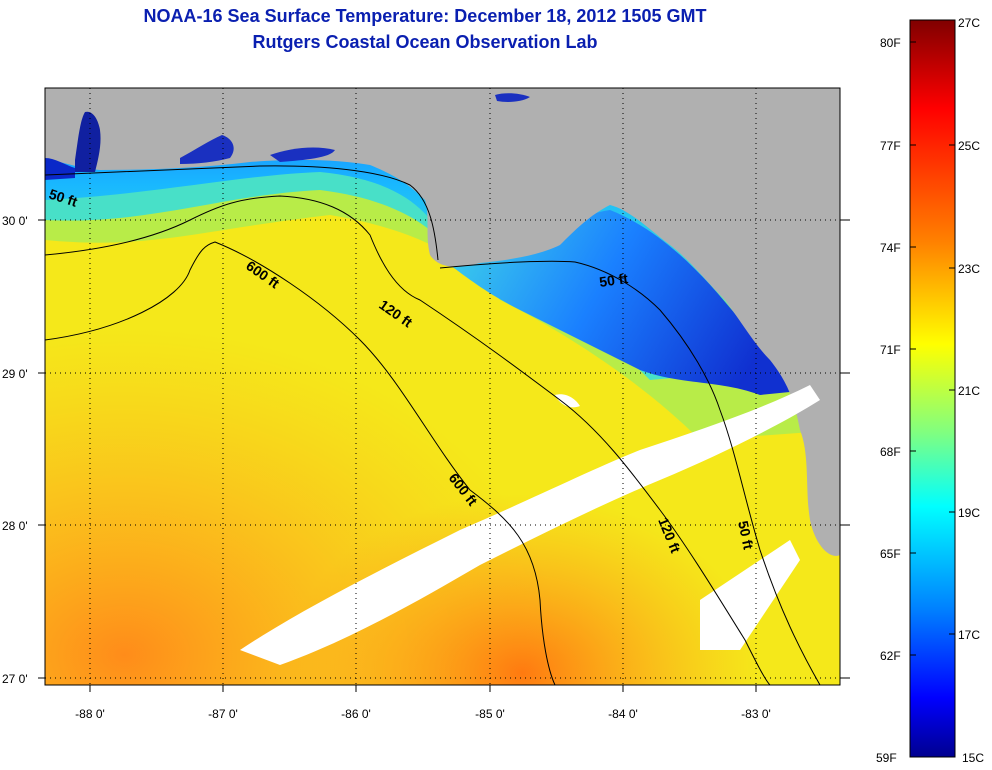 Image resolution: width=992 pixels, height=770 pixels. Describe the element at coordinates (969, 146) in the screenshot. I see `cb-c-25: 25C` at that location.